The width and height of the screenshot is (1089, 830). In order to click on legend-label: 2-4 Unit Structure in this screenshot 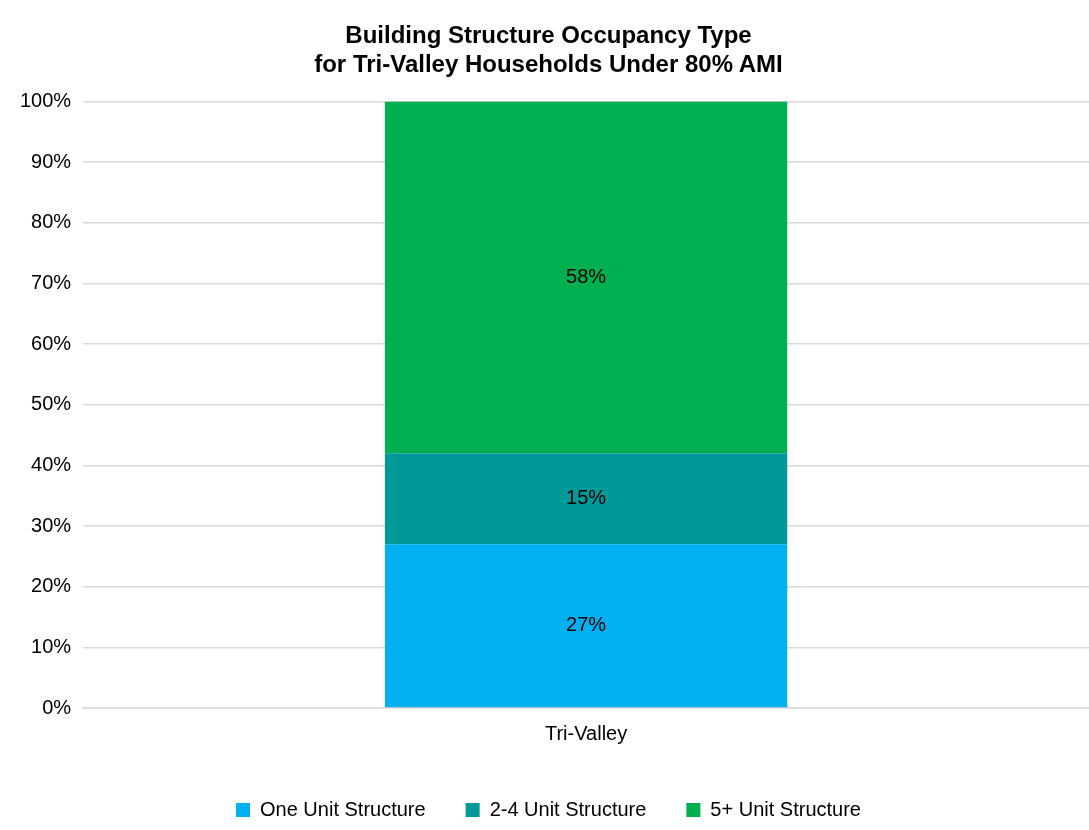, I will do `click(568, 808)`.